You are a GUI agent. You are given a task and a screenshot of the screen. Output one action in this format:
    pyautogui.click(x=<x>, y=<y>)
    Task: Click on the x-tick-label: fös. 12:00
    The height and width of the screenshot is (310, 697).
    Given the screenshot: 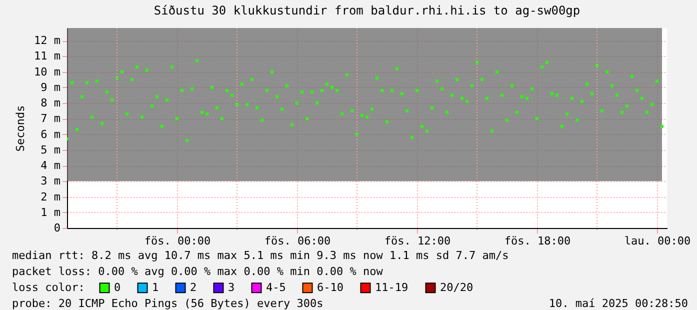 What is the action you would take?
    pyautogui.click(x=417, y=241)
    